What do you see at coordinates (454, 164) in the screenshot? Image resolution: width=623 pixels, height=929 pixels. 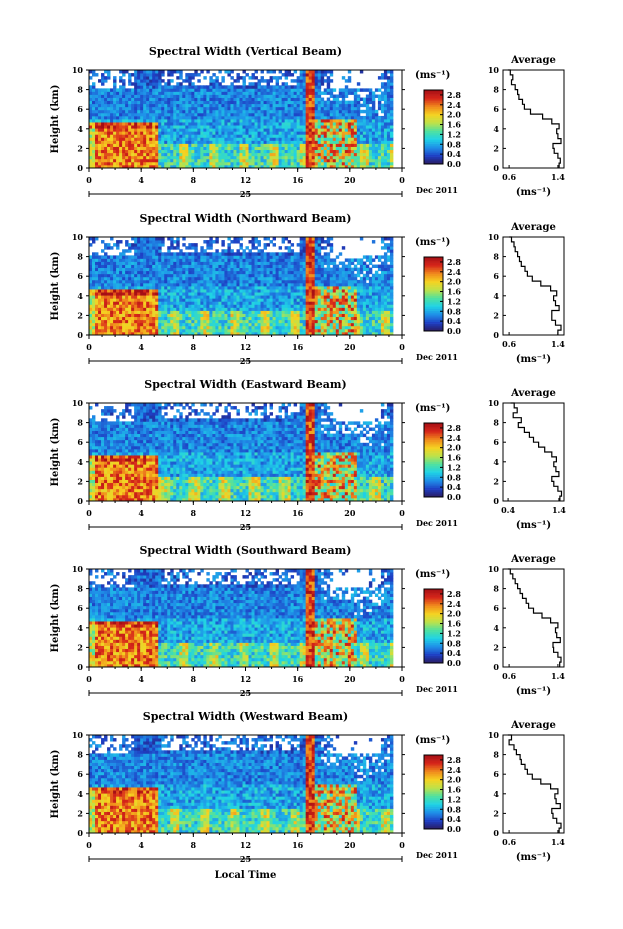 I see `colorbar-tick-label: 0.0` at bounding box center [454, 164].